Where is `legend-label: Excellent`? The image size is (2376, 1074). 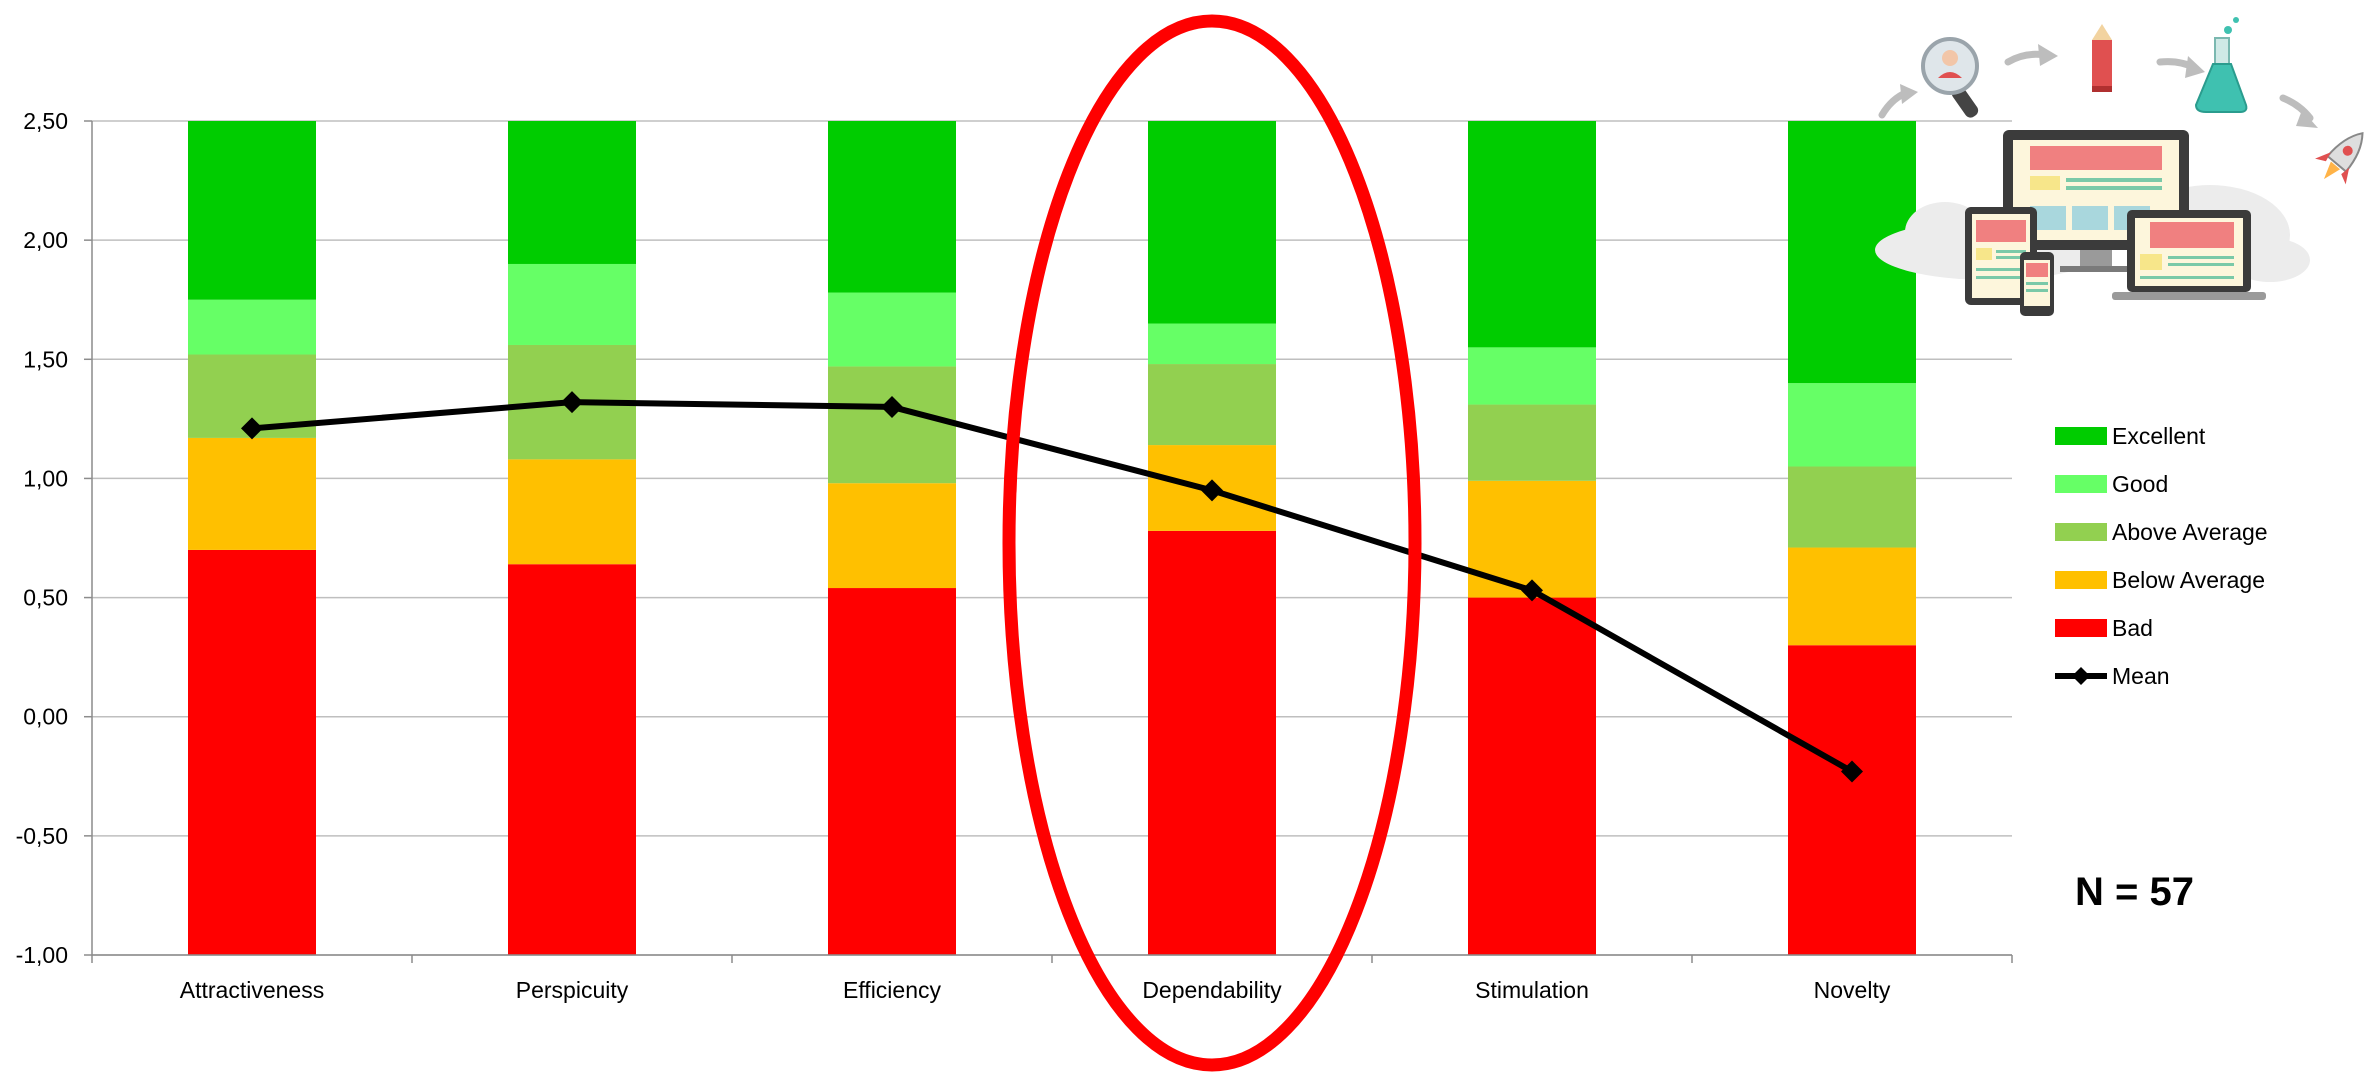 legend-label: Excellent is located at coordinates (2159, 436).